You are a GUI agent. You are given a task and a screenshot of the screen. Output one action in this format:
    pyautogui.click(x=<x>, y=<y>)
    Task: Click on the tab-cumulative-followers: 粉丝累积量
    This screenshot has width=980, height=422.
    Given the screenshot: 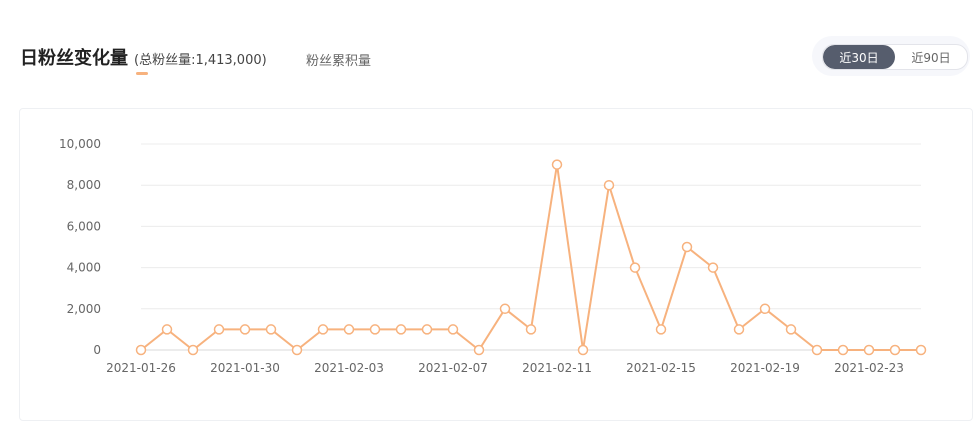 What is the action you would take?
    pyautogui.click(x=339, y=61)
    